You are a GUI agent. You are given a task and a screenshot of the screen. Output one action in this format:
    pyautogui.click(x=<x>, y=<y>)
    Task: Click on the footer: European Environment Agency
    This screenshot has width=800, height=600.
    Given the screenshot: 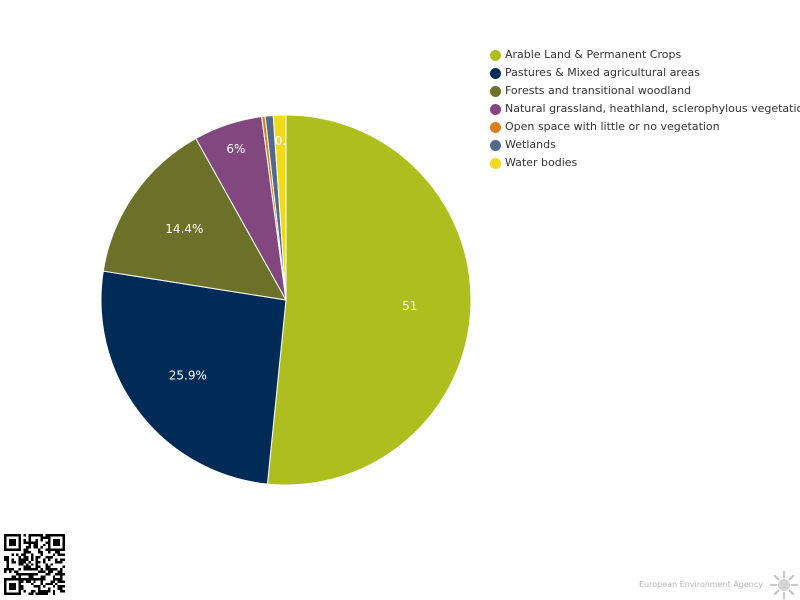 What is the action you would take?
    pyautogui.click(x=719, y=584)
    